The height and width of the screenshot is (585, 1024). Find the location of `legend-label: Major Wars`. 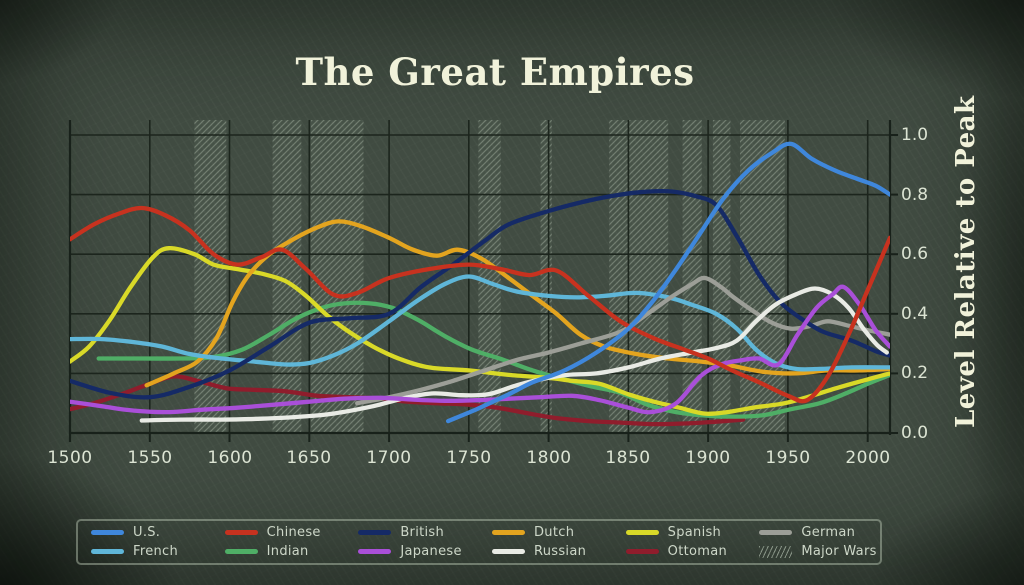

legend-label: Major Wars is located at coordinates (839, 551).